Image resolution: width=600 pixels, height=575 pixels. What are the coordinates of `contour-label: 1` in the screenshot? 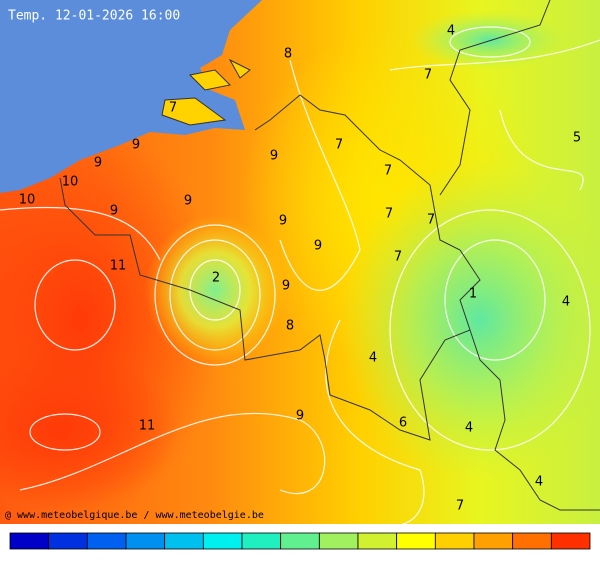 It's located at (473, 294).